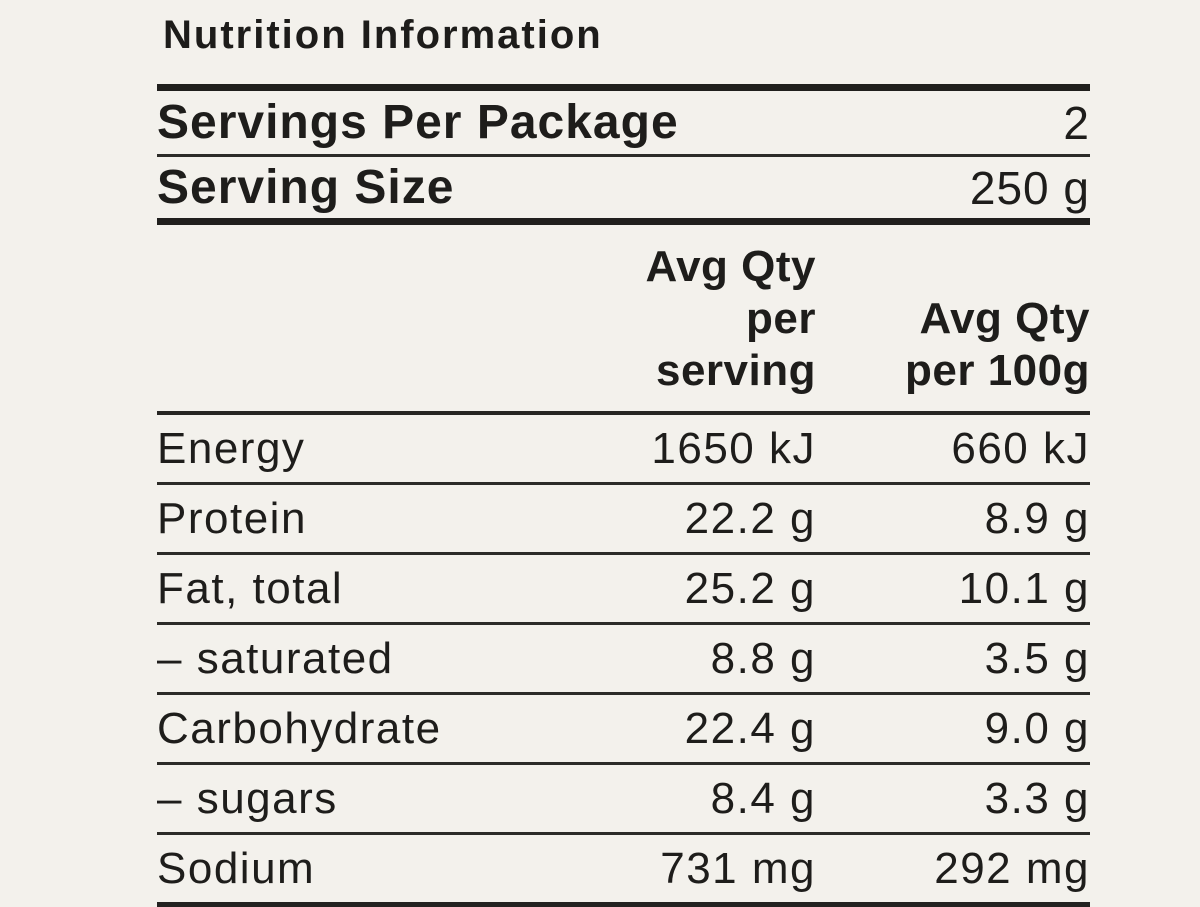 The height and width of the screenshot is (907, 1200). What do you see at coordinates (1004, 318) in the screenshot?
I see `per-100g-header-line1: Avg Qty` at bounding box center [1004, 318].